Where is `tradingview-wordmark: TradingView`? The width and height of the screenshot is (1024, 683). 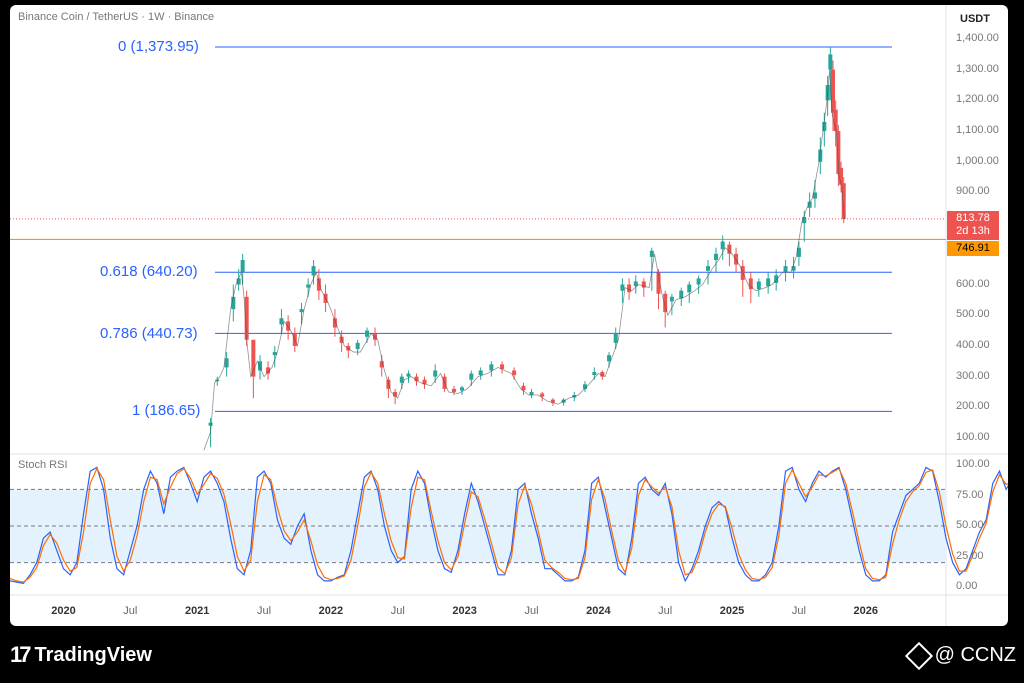 tradingview-wordmark: TradingView is located at coordinates (93, 654).